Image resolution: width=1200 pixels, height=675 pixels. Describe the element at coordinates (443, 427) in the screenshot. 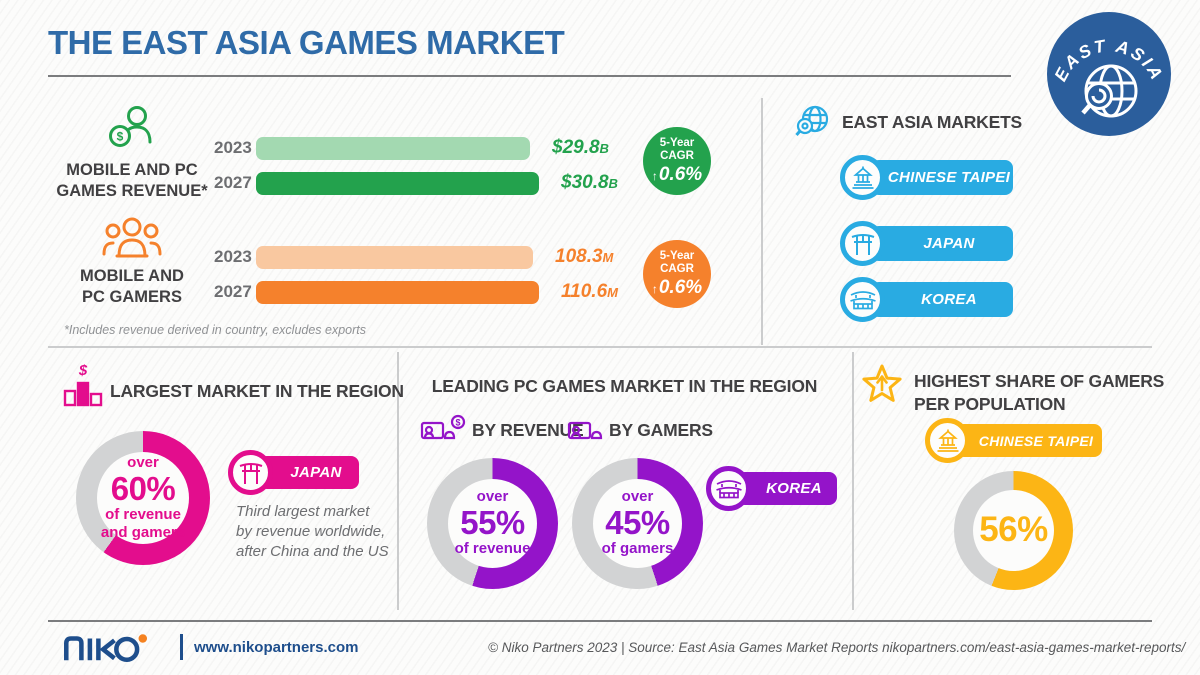

I see `pc-coin-icon: $` at that location.